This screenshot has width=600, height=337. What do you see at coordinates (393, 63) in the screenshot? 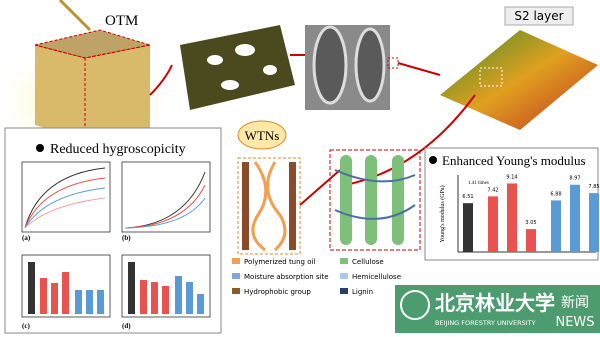
I see `zoom-box` at bounding box center [393, 63].